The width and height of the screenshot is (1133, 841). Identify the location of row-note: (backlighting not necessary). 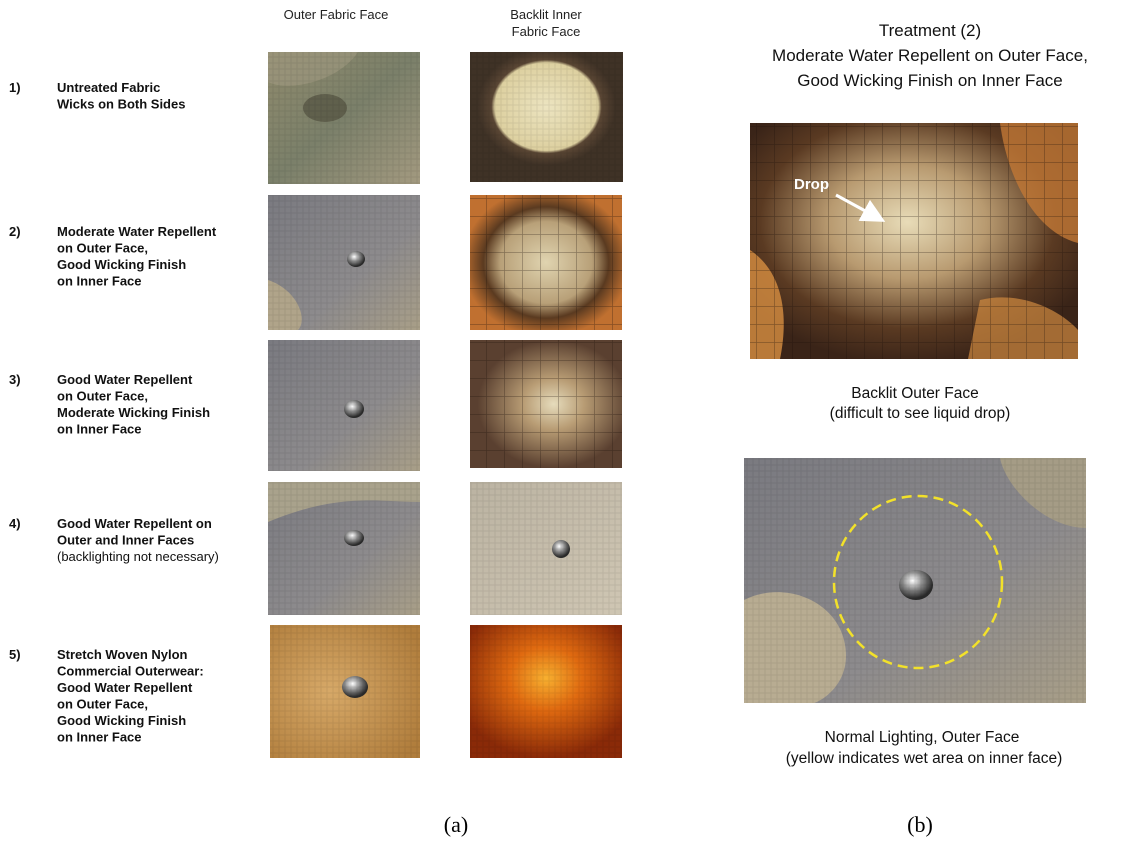
(138, 556).